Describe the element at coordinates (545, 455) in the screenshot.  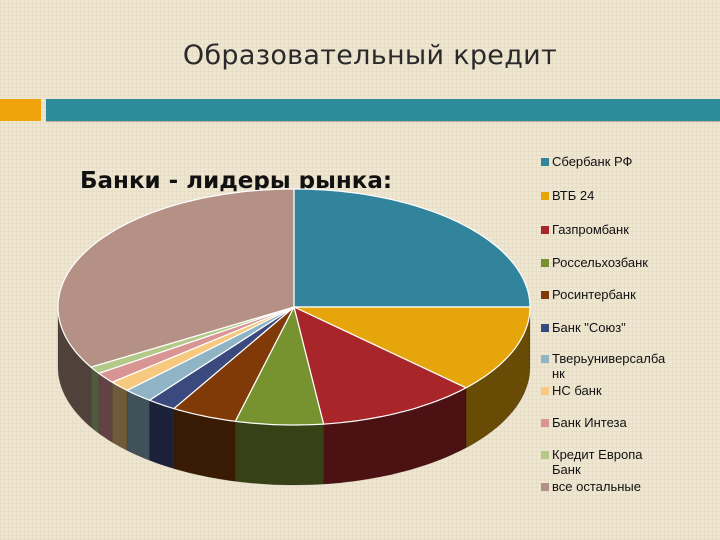
I see `legend-swatch-credit-europe` at that location.